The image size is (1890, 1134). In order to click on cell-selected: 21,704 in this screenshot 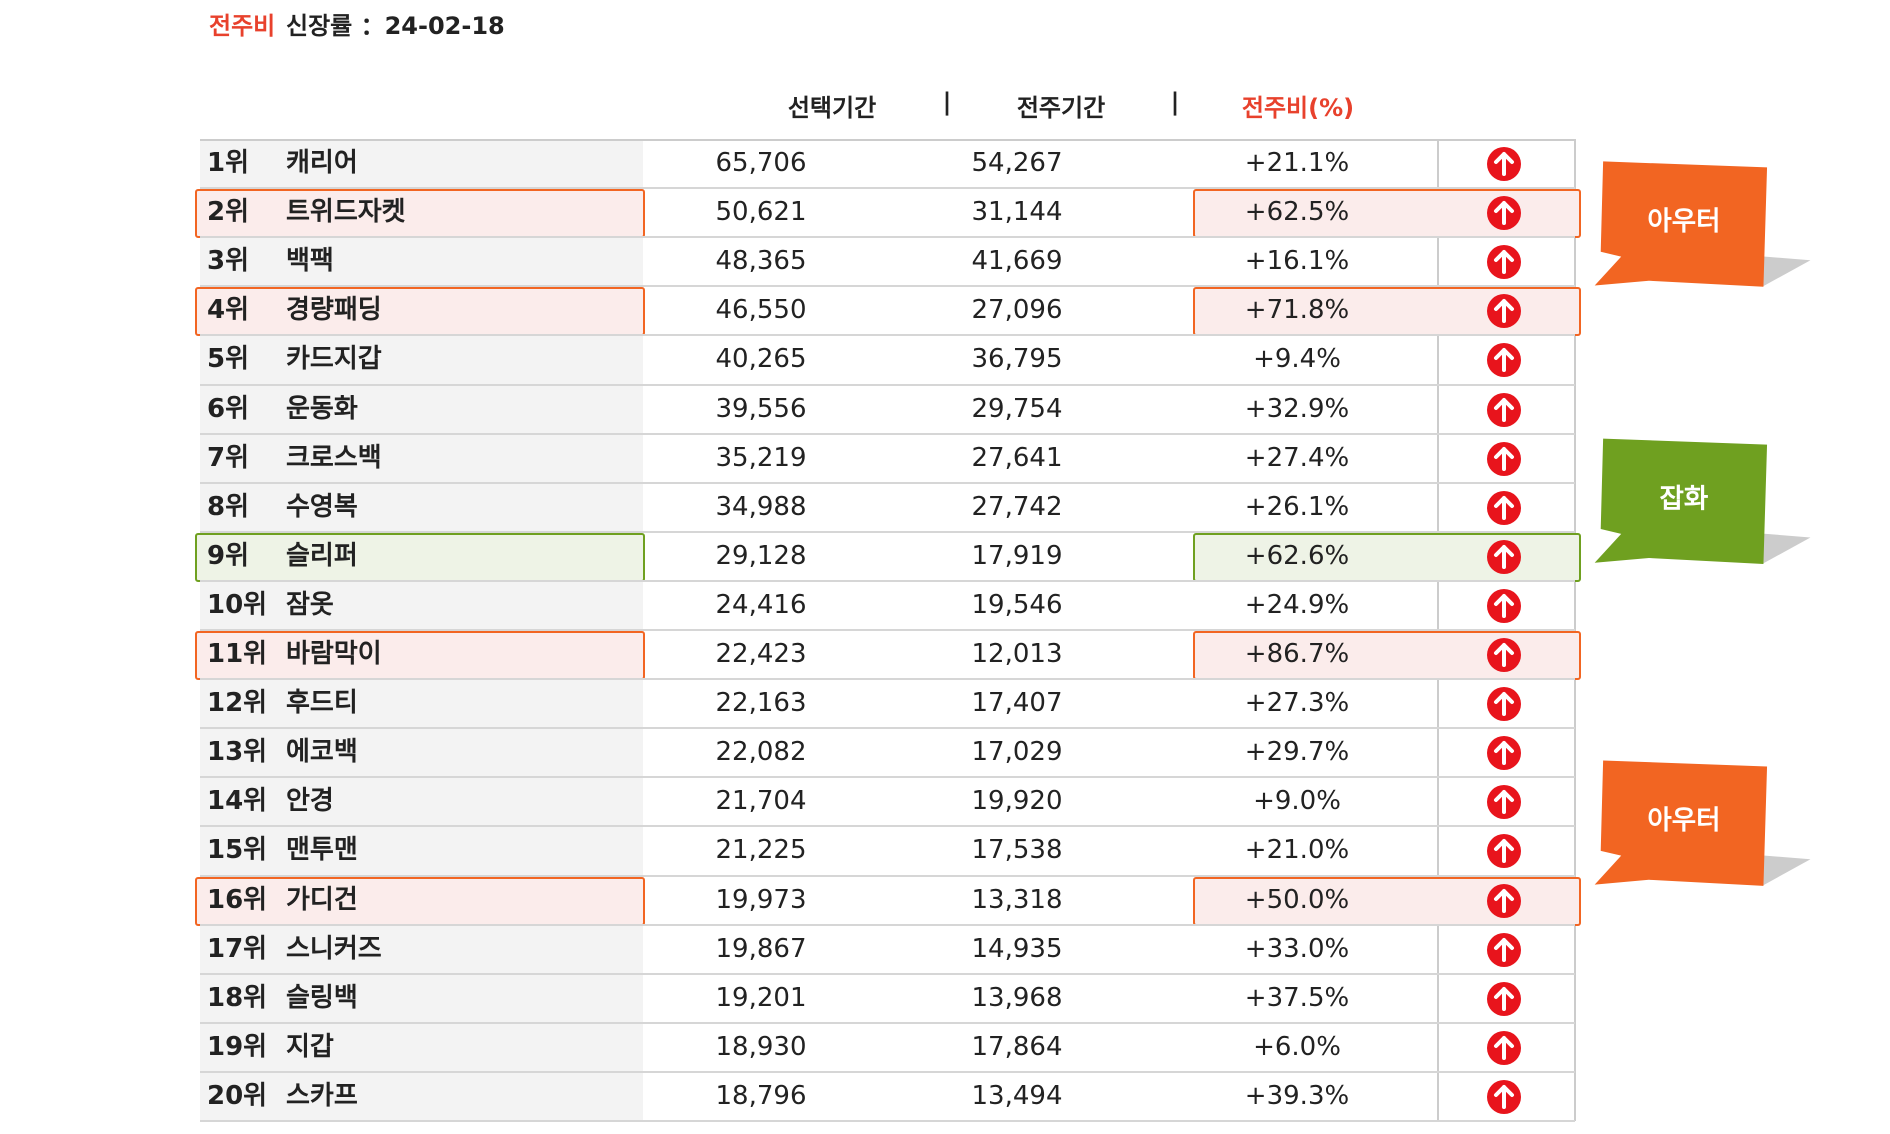, I will do `click(761, 801)`.